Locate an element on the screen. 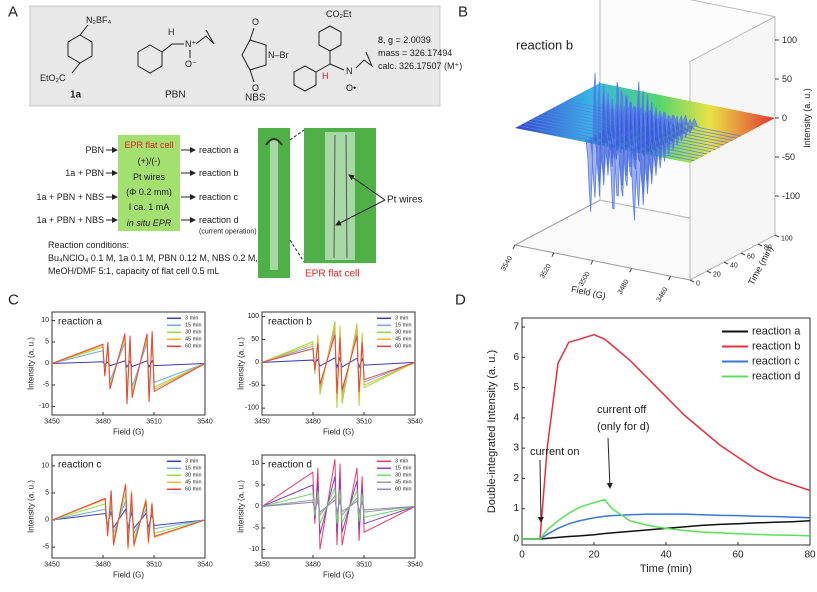 The width and height of the screenshot is (817, 592). ring is located at coordinates (254, 55).